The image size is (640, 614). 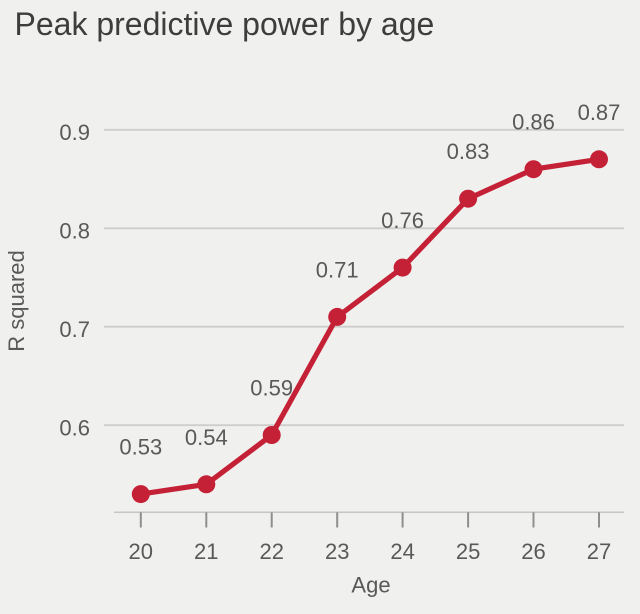 What do you see at coordinates (141, 551) in the screenshot?
I see `svg-text: 20` at bounding box center [141, 551].